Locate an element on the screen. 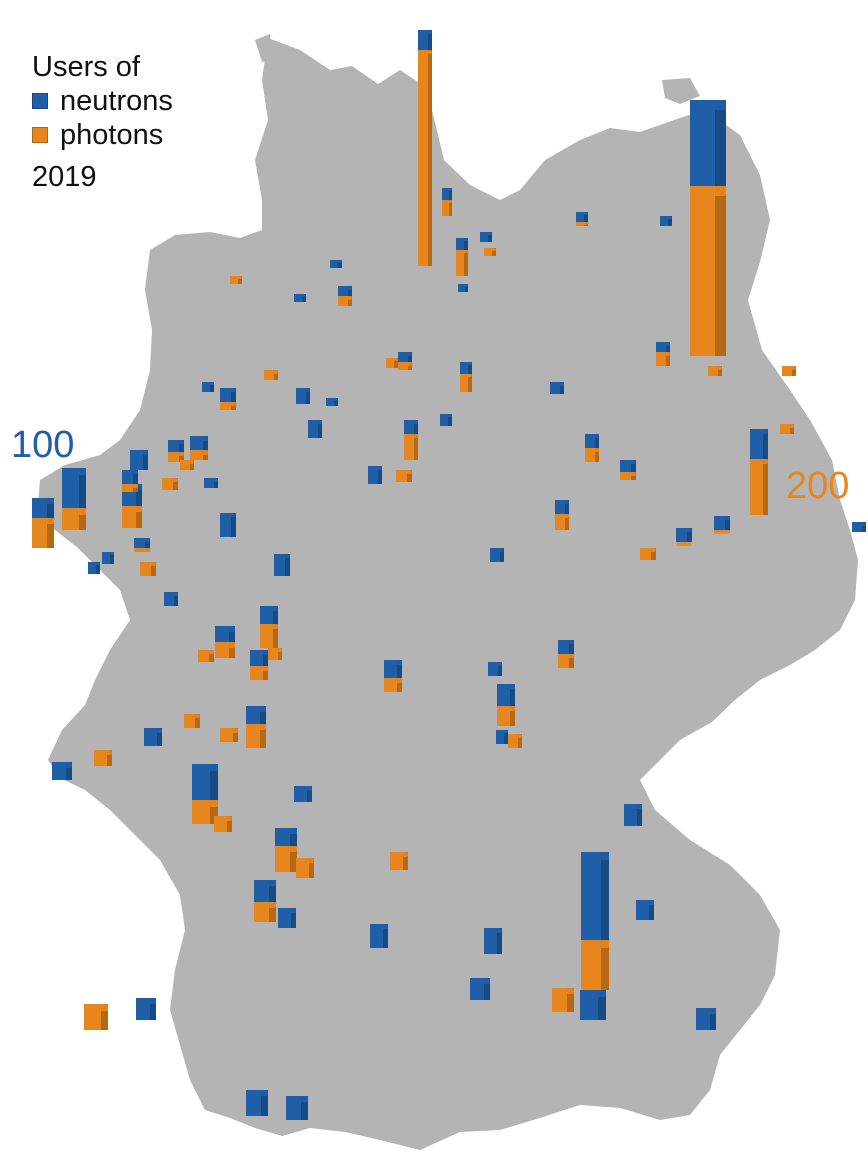 The image size is (868, 1174). legend-year: 2019 is located at coordinates (64, 177).